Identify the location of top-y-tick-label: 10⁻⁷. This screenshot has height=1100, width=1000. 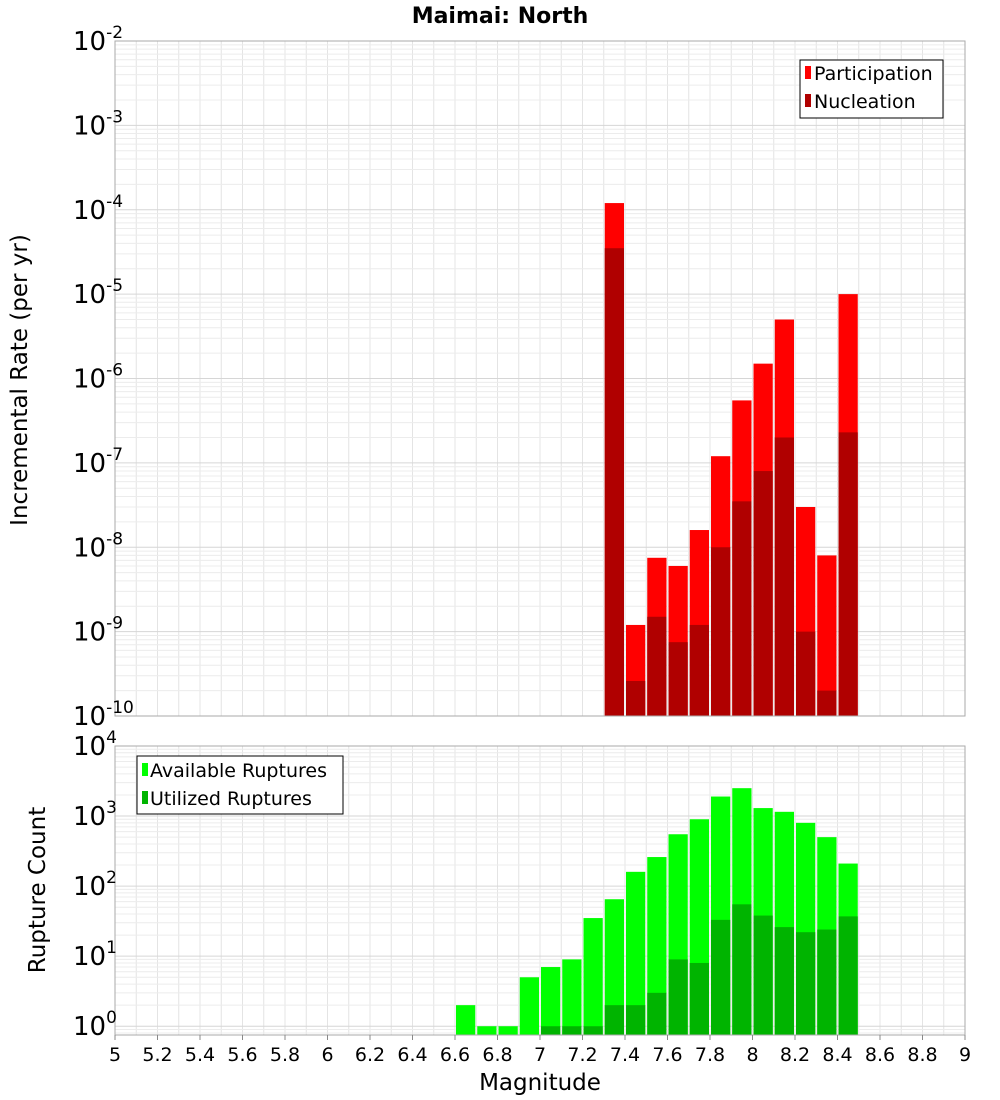
(98, 462).